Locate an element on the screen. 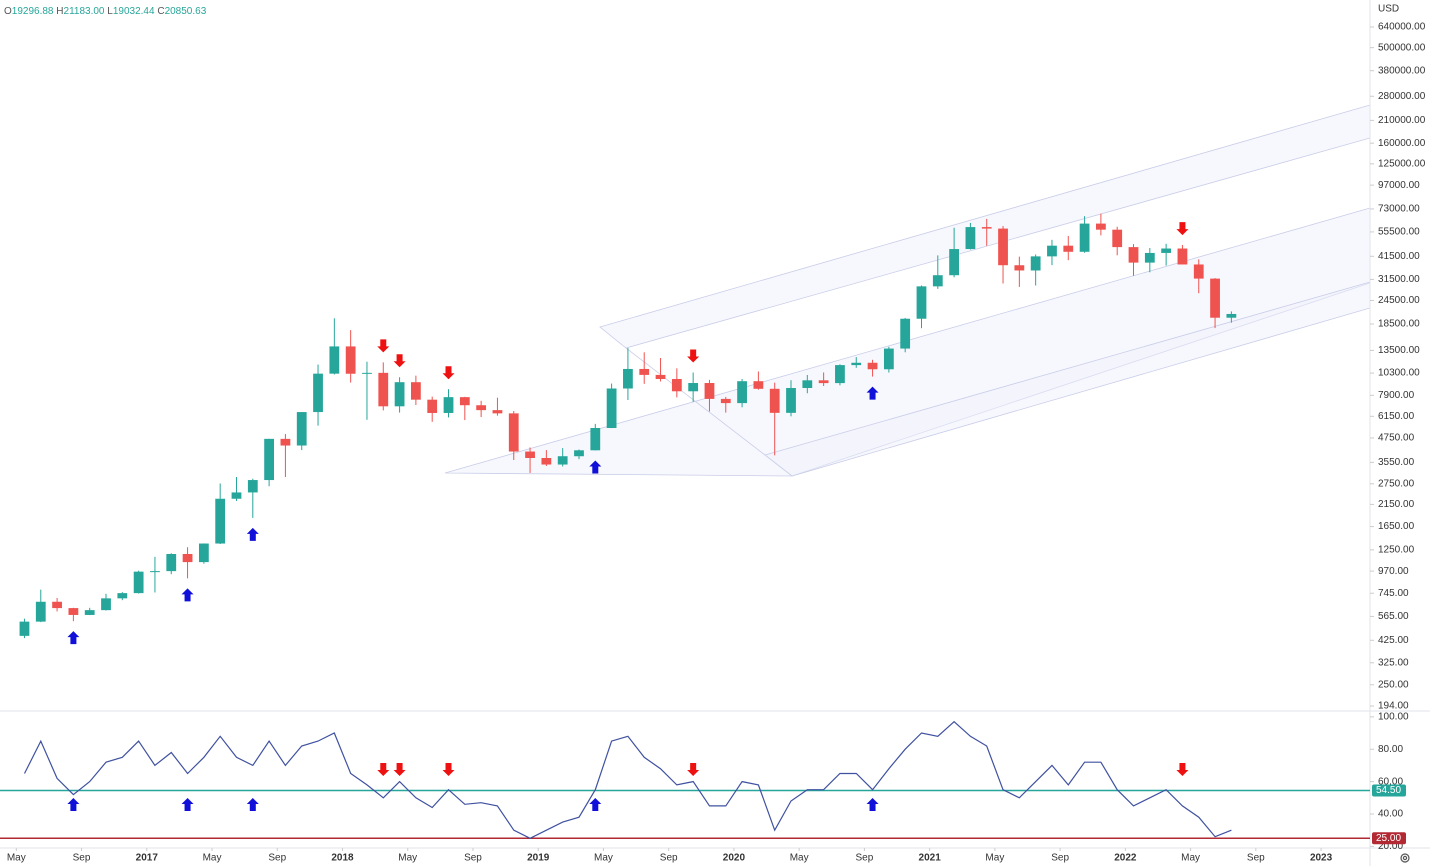  y-tick-label: 7900.00 is located at coordinates (1396, 395).